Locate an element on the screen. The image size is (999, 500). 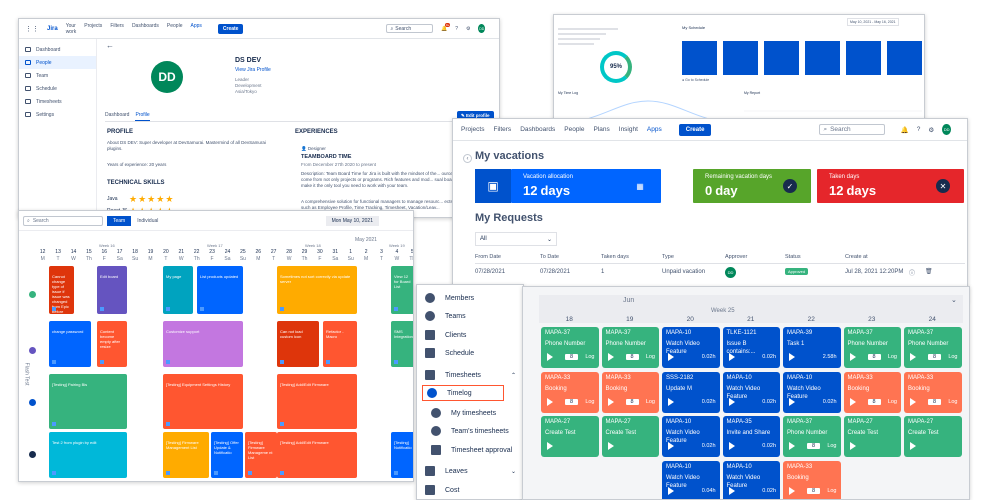
nav-item-3: People is located at coordinates (574, 129).